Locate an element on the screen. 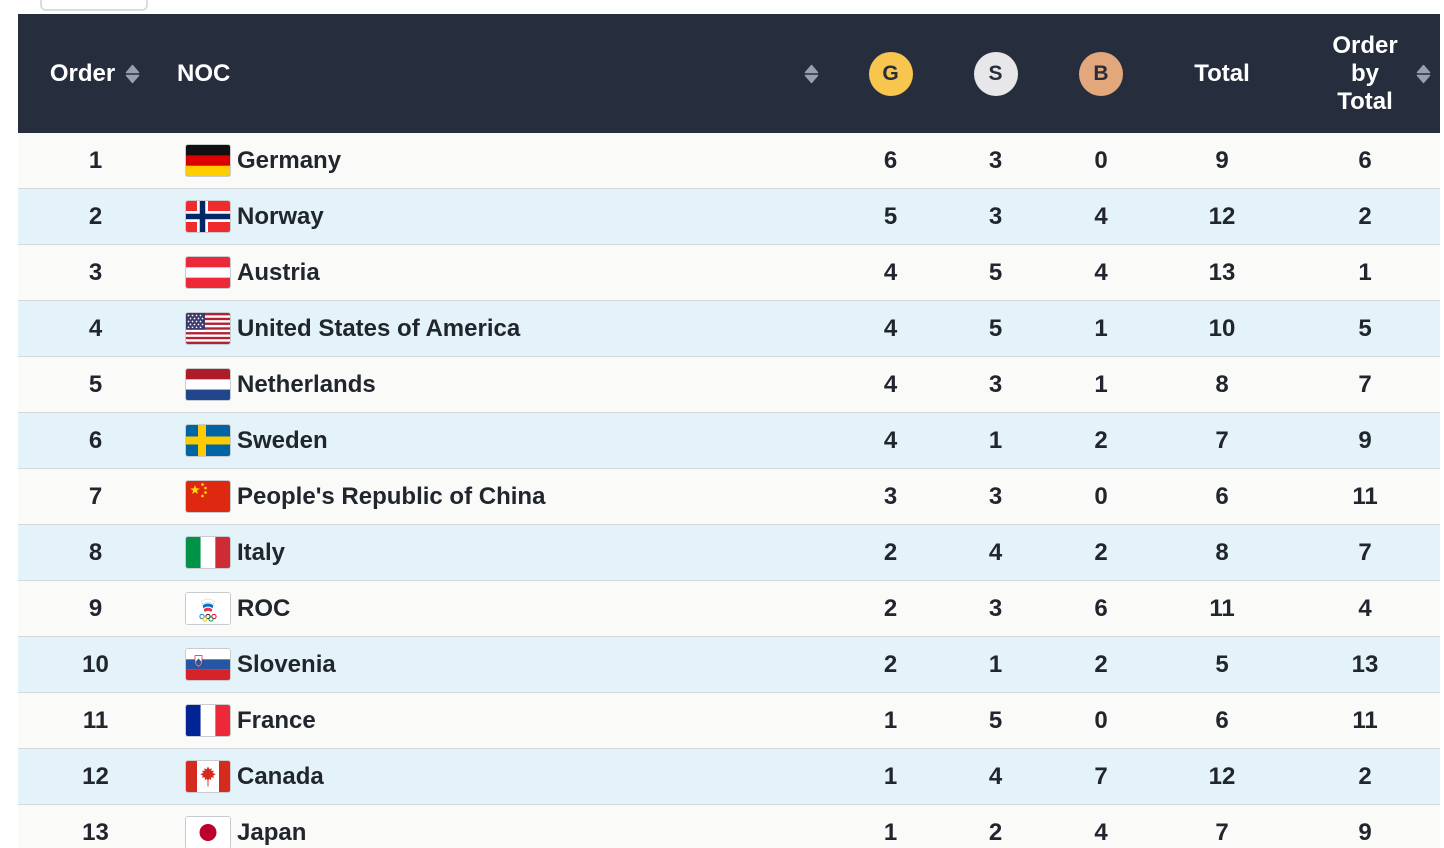 This screenshot has height=848, width=1444. sort-noc-icon is located at coordinates (811, 74).